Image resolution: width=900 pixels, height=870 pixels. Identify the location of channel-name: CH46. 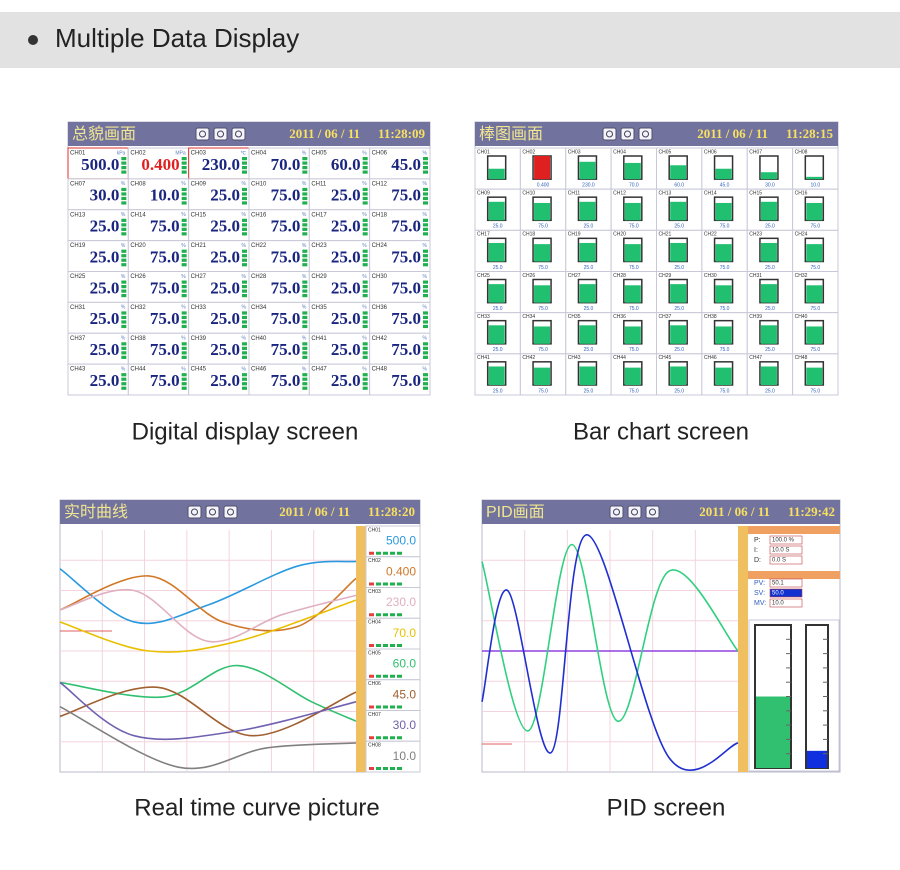
(259, 370).